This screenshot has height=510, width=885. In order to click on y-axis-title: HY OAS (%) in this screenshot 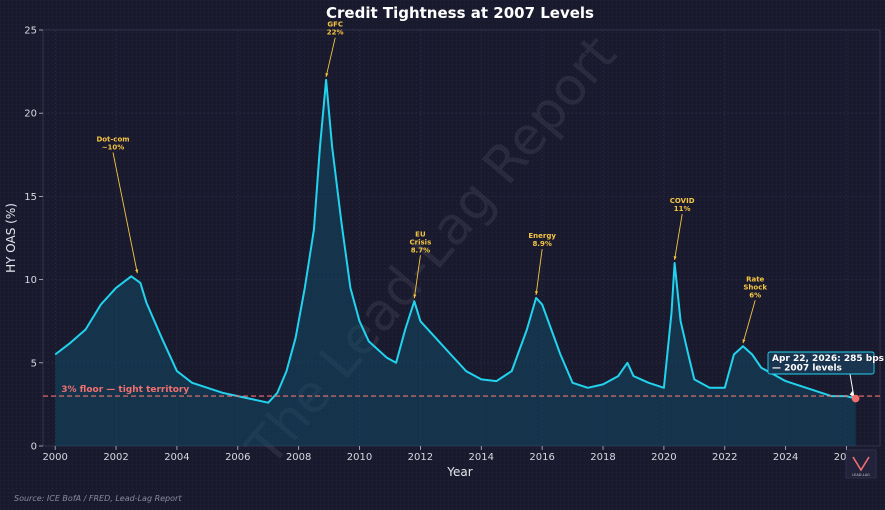, I will do `click(11, 238)`.